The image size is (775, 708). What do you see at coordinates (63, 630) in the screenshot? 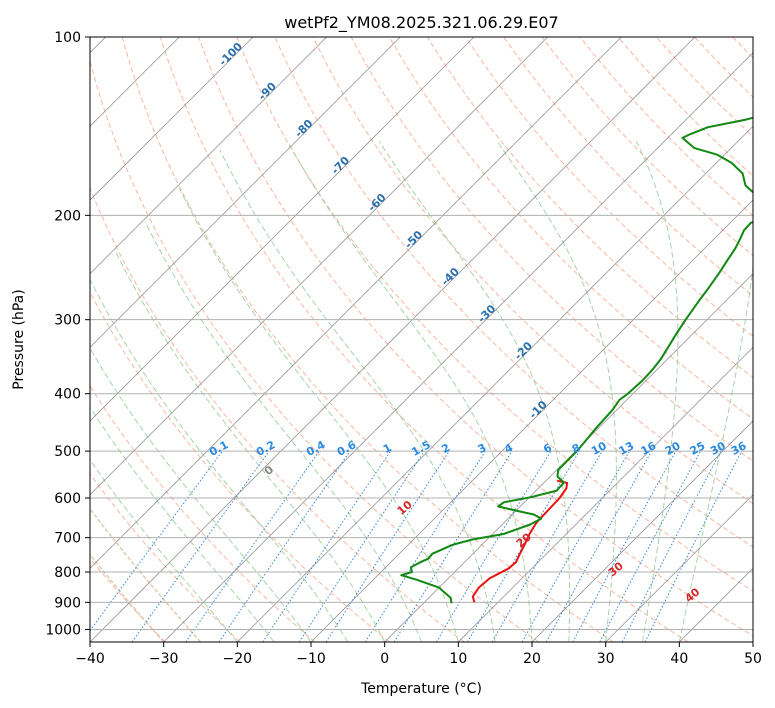
I see `y-tick-label: 1000` at bounding box center [63, 630].